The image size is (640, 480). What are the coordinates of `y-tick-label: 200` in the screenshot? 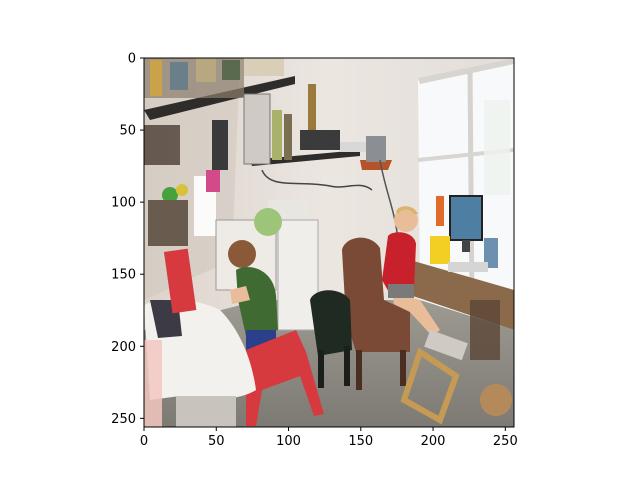 It's located at (123, 347).